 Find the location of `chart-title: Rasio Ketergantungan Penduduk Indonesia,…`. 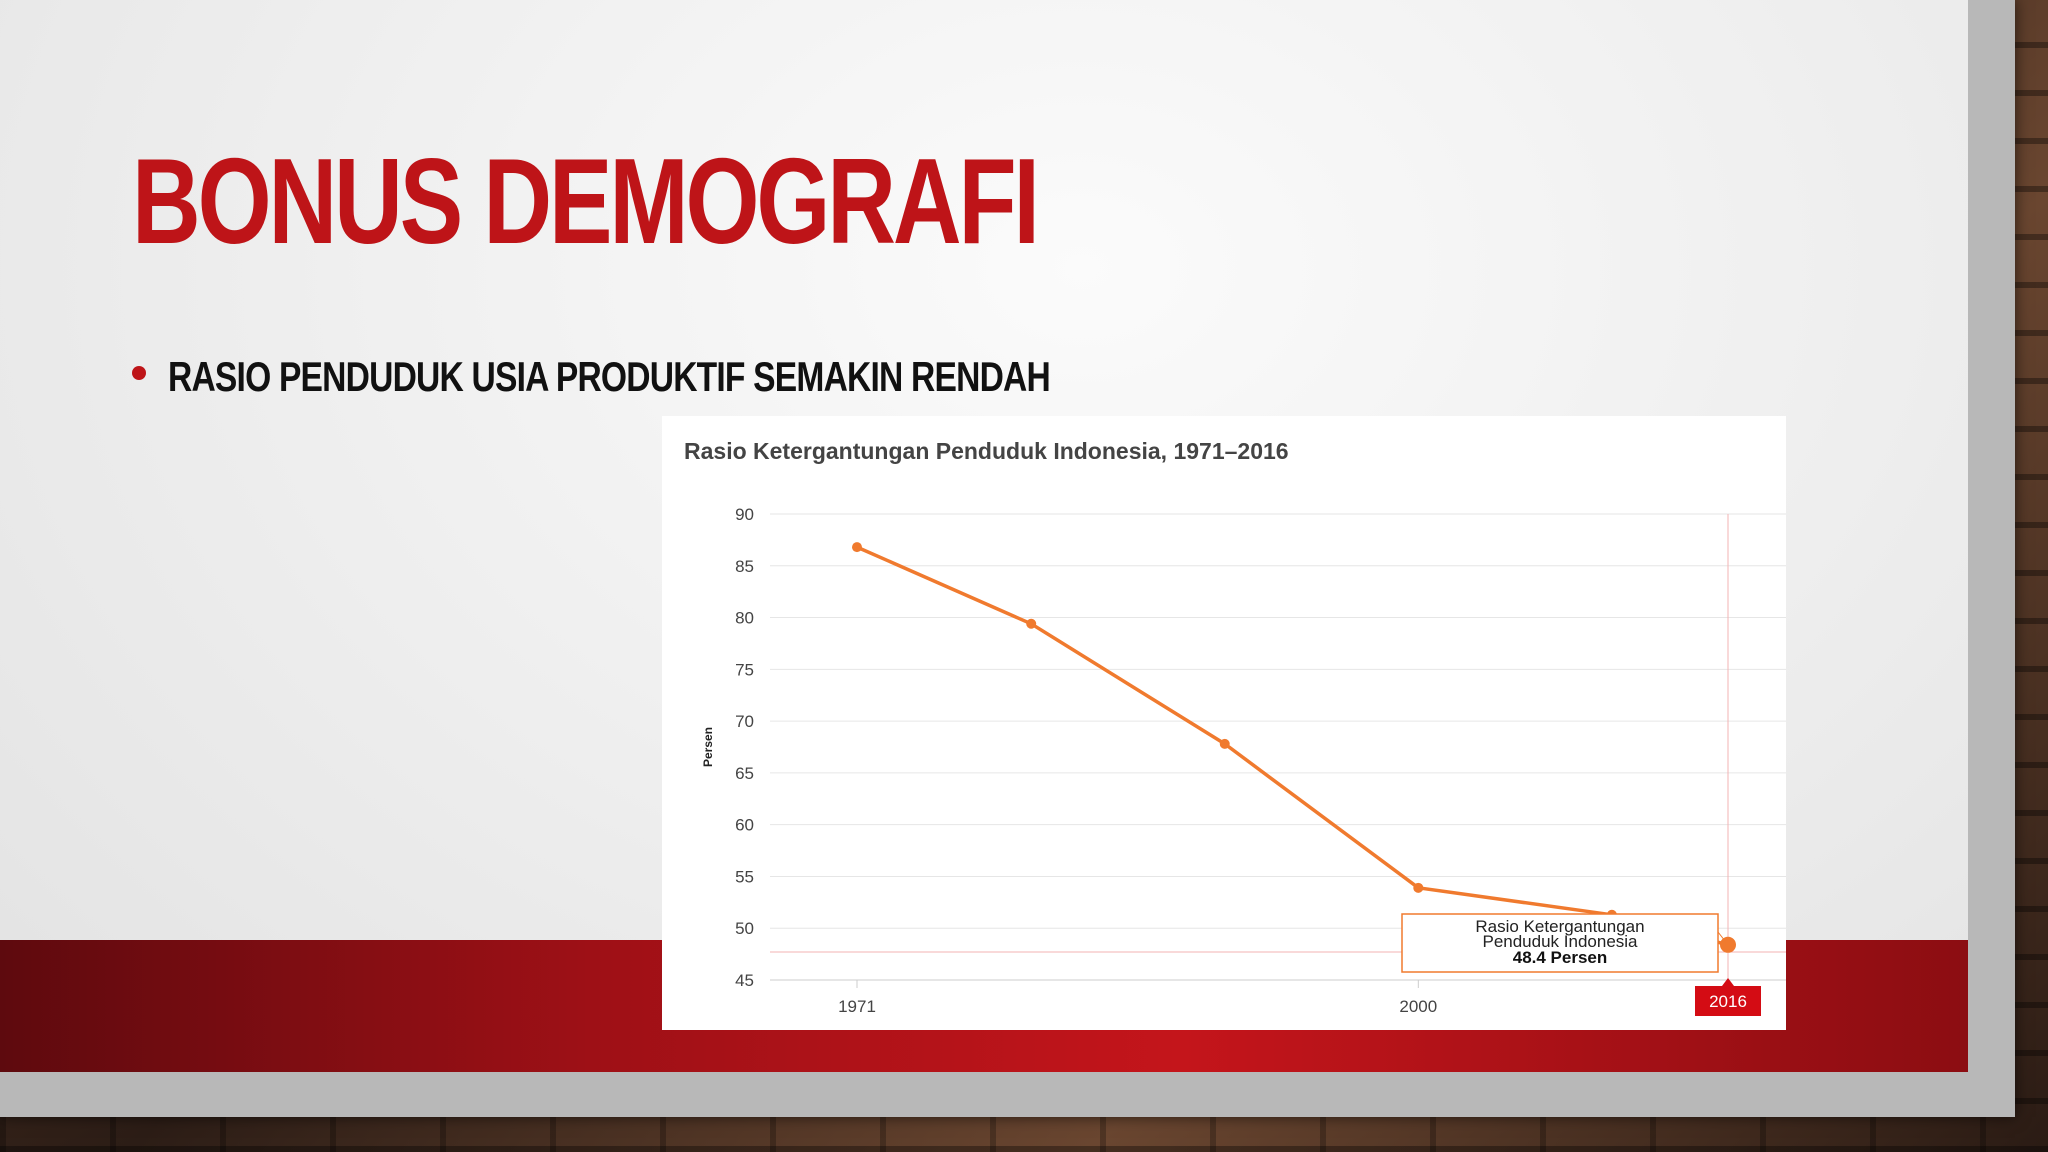

chart-title: Rasio Ketergantungan Penduduk Indonesia,… is located at coordinates (986, 451).